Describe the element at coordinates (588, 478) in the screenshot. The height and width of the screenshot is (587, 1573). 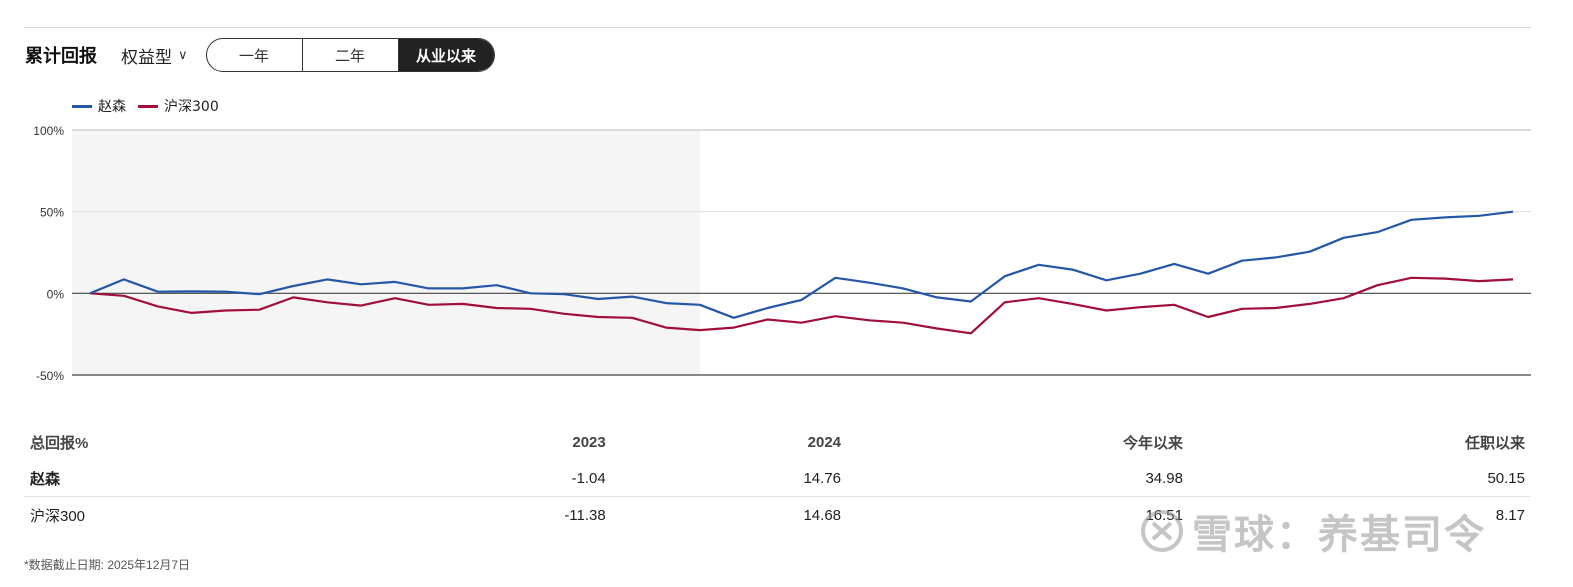
I see `cell-value: -1.04` at that location.